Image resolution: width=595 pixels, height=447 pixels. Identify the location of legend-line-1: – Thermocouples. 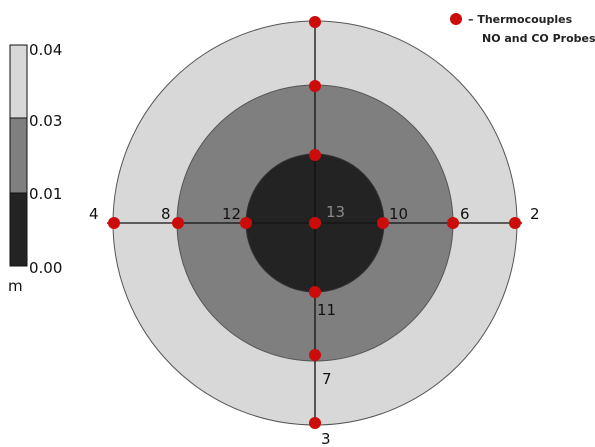
(520, 19).